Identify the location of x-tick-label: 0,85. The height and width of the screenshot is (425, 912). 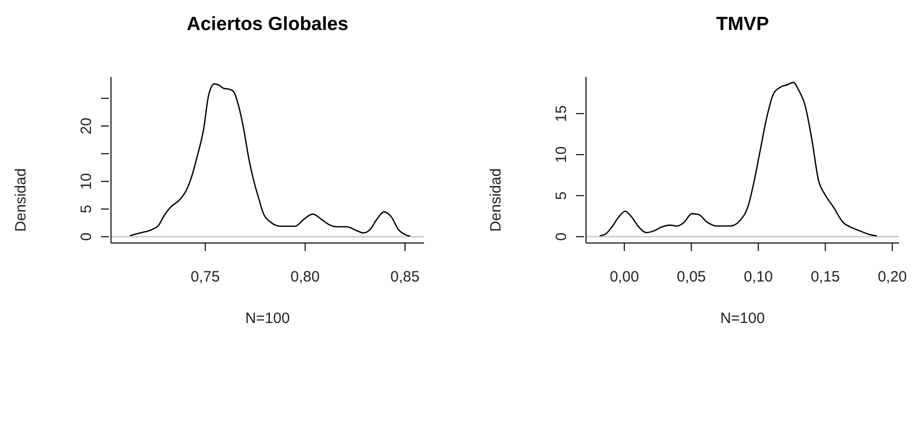
(405, 277).